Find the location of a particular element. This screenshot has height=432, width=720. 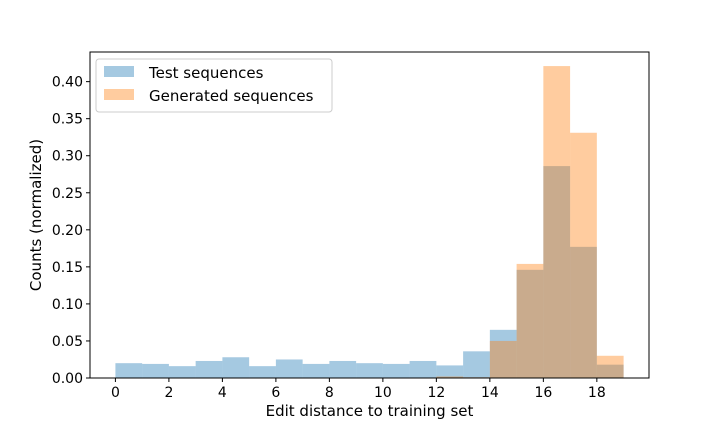

legend-swatch-test-sequences is located at coordinates (119, 71).